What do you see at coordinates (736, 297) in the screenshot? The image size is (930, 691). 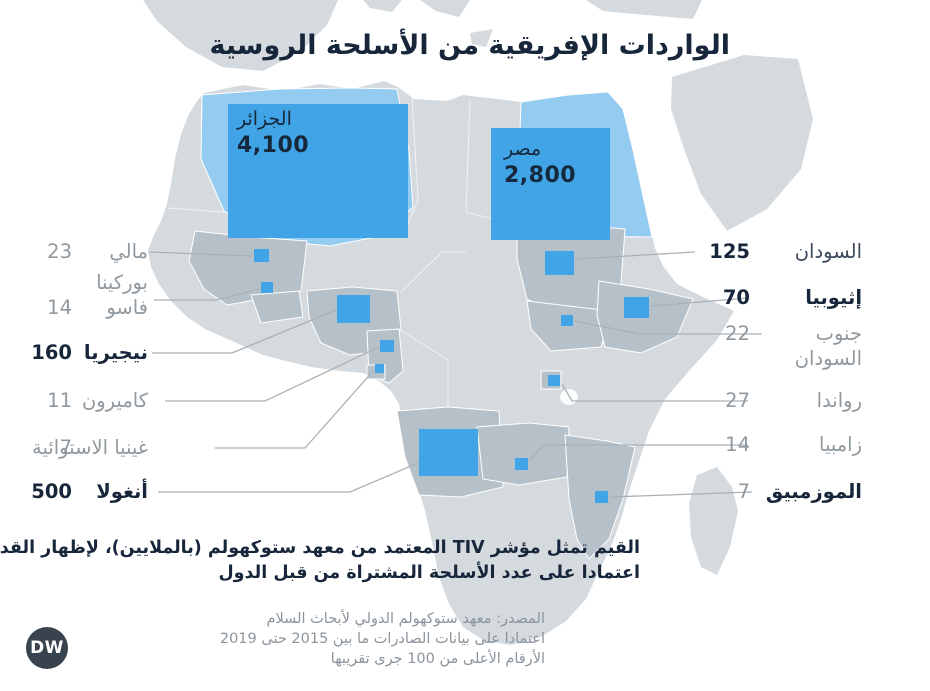 I see `value-ethiopia: 70` at bounding box center [736, 297].